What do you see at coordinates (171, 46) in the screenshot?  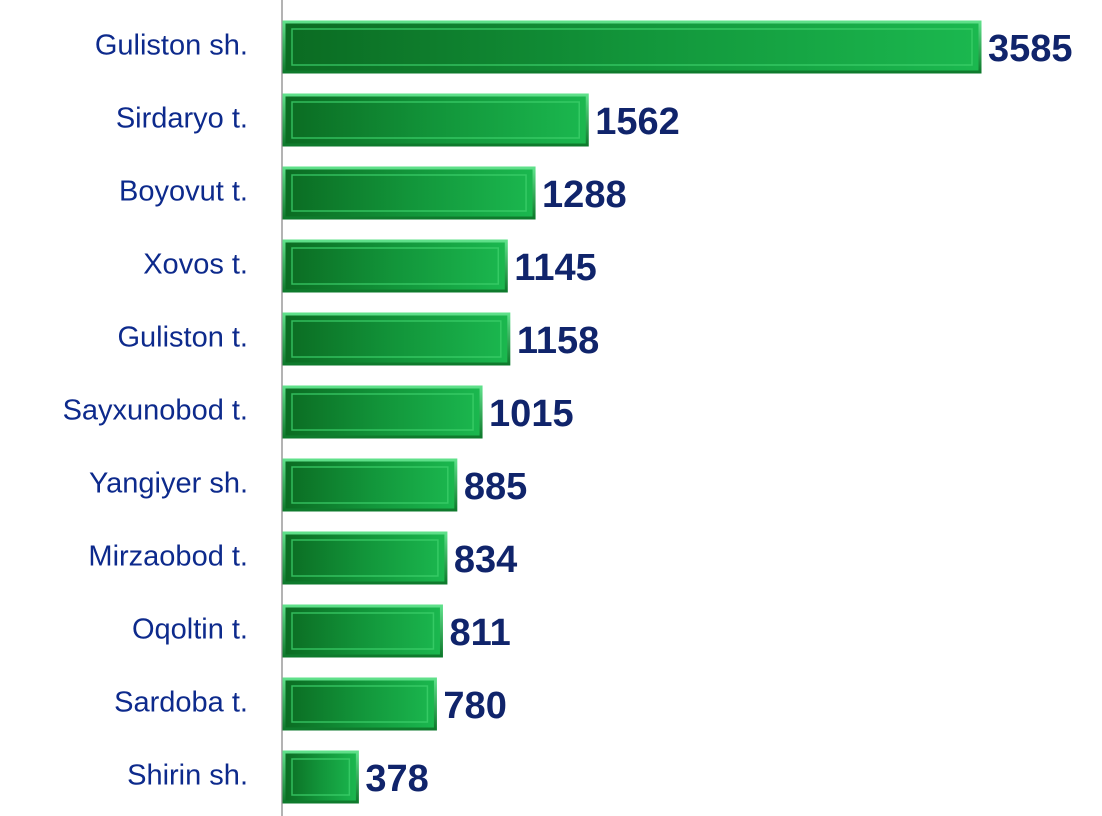 I see `category-label: Guliston sh.` at bounding box center [171, 46].